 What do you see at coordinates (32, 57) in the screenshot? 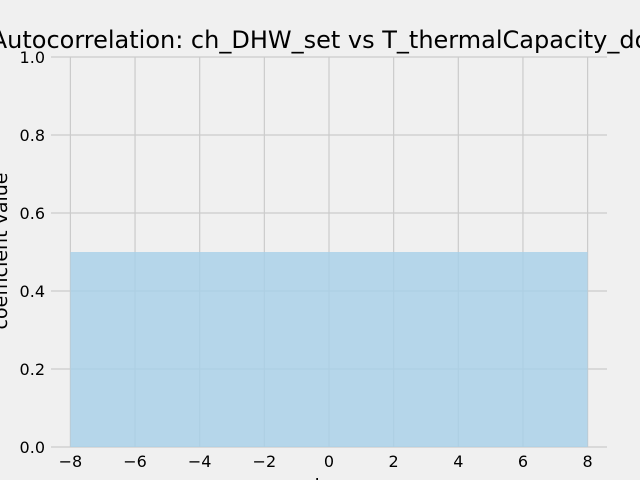
I see `y-tick-label: 1.0` at bounding box center [32, 57].